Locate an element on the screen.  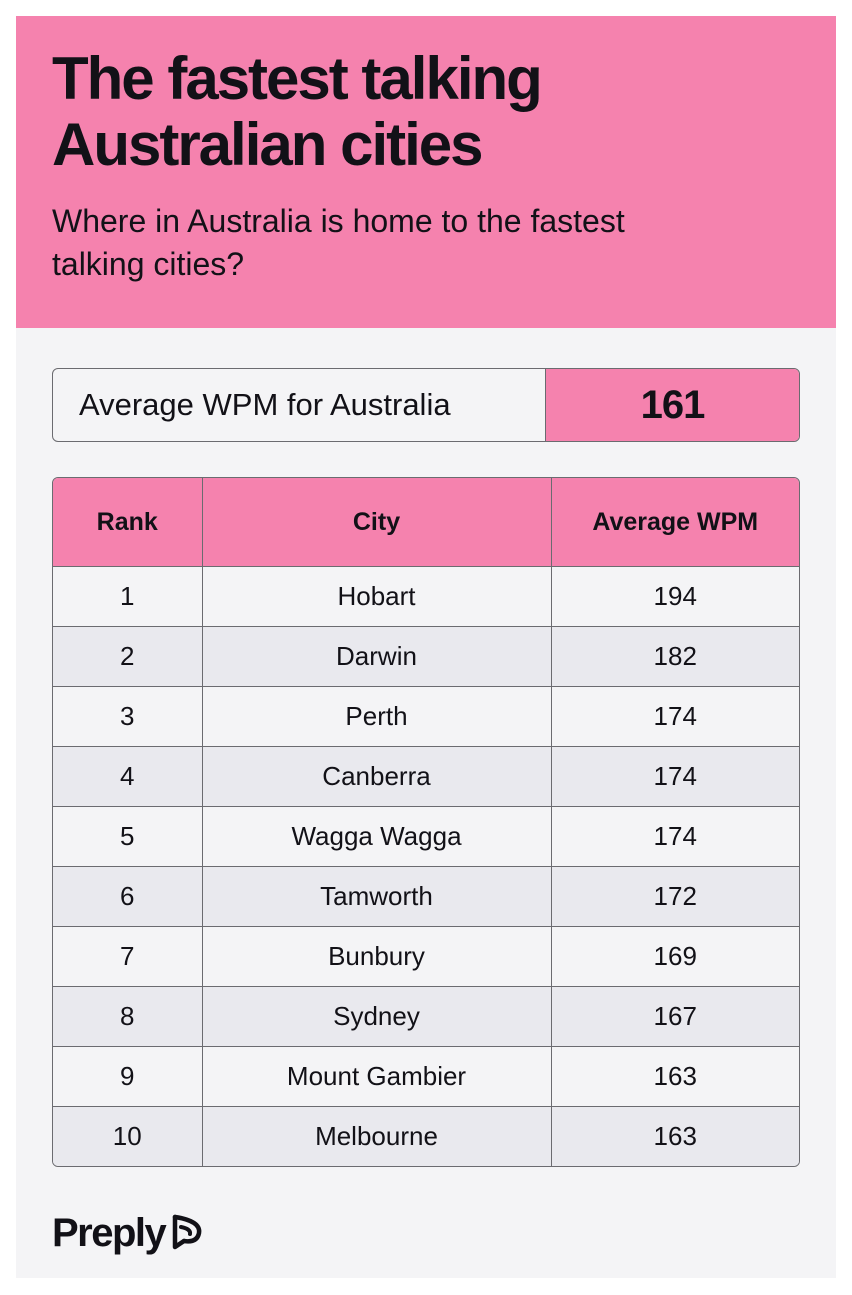
average-wpm-cell: 169 is located at coordinates (675, 956).